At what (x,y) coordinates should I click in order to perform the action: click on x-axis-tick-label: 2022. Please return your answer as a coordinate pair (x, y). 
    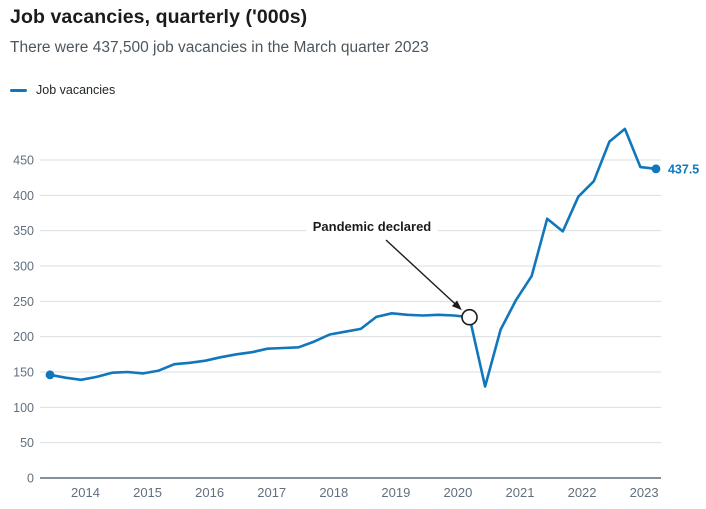
    Looking at the image, I should click on (582, 492).